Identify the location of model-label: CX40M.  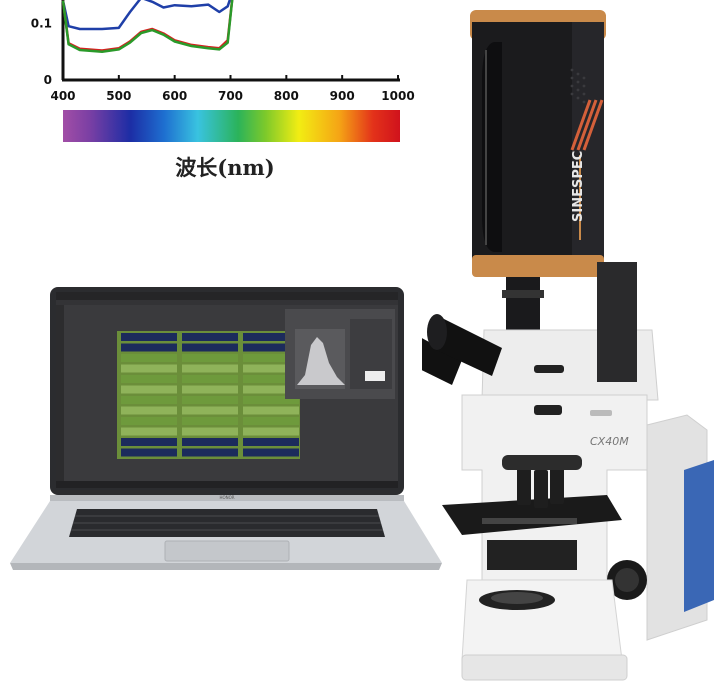
(609, 441).